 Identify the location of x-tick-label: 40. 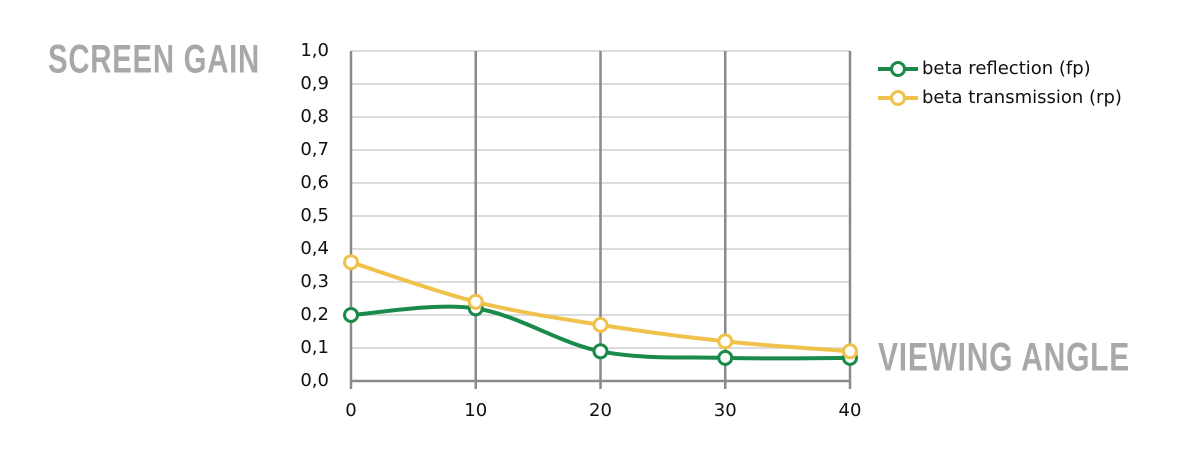
(850, 410).